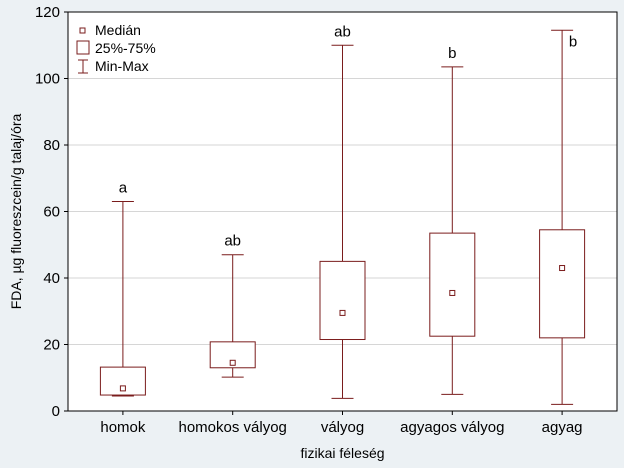 Image resolution: width=624 pixels, height=468 pixels. Describe the element at coordinates (82, 30) in the screenshot. I see `legend-median-marker` at that location.